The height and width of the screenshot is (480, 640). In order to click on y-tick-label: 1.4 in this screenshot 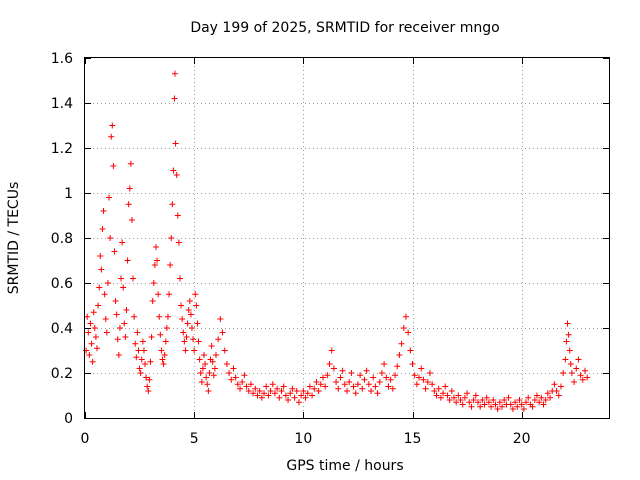, I will do `click(62, 104)`.